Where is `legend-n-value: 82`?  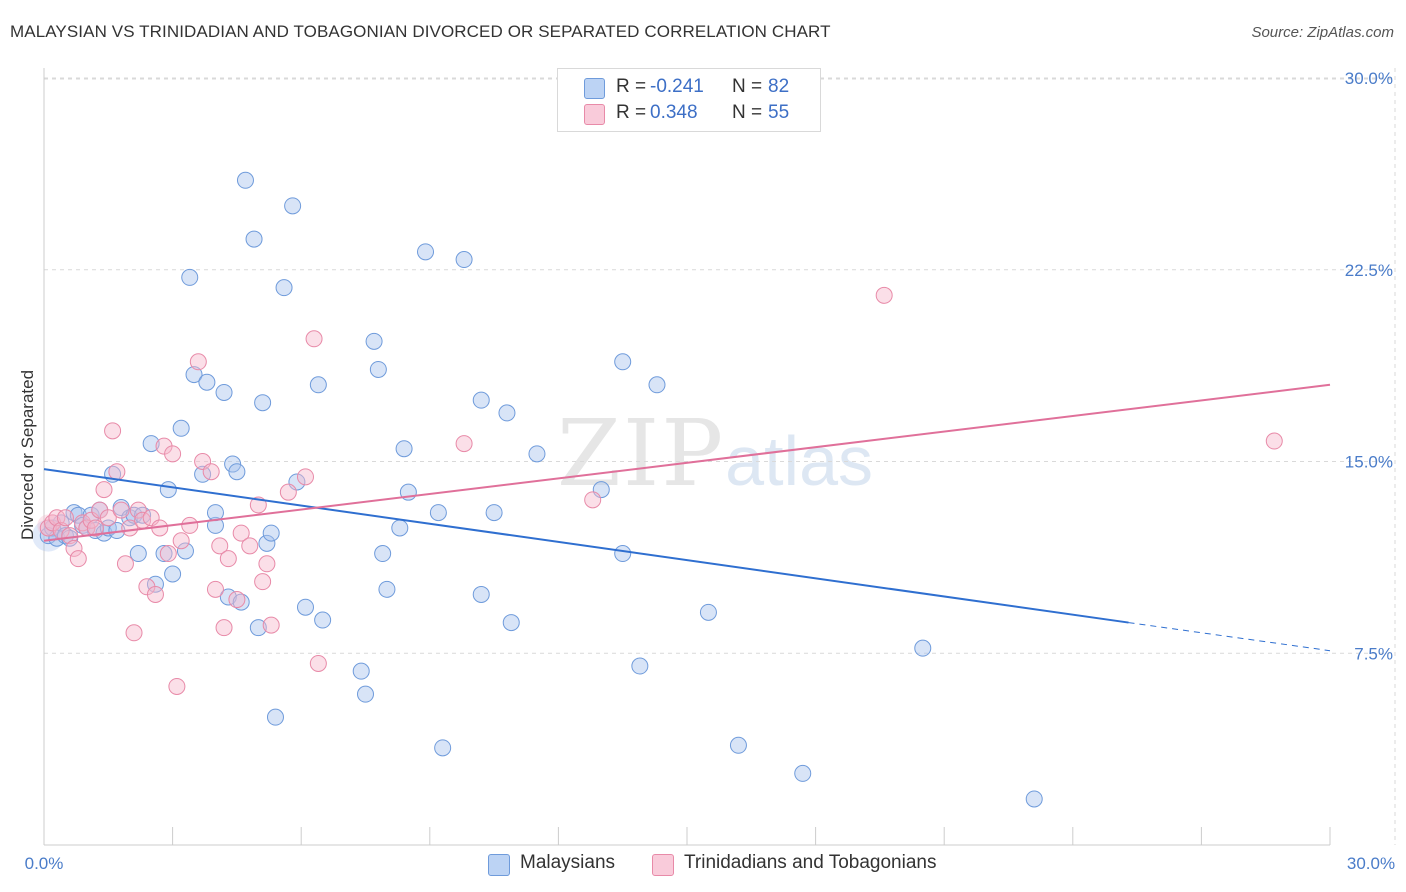 legend-n-value: 82 is located at coordinates (779, 86).